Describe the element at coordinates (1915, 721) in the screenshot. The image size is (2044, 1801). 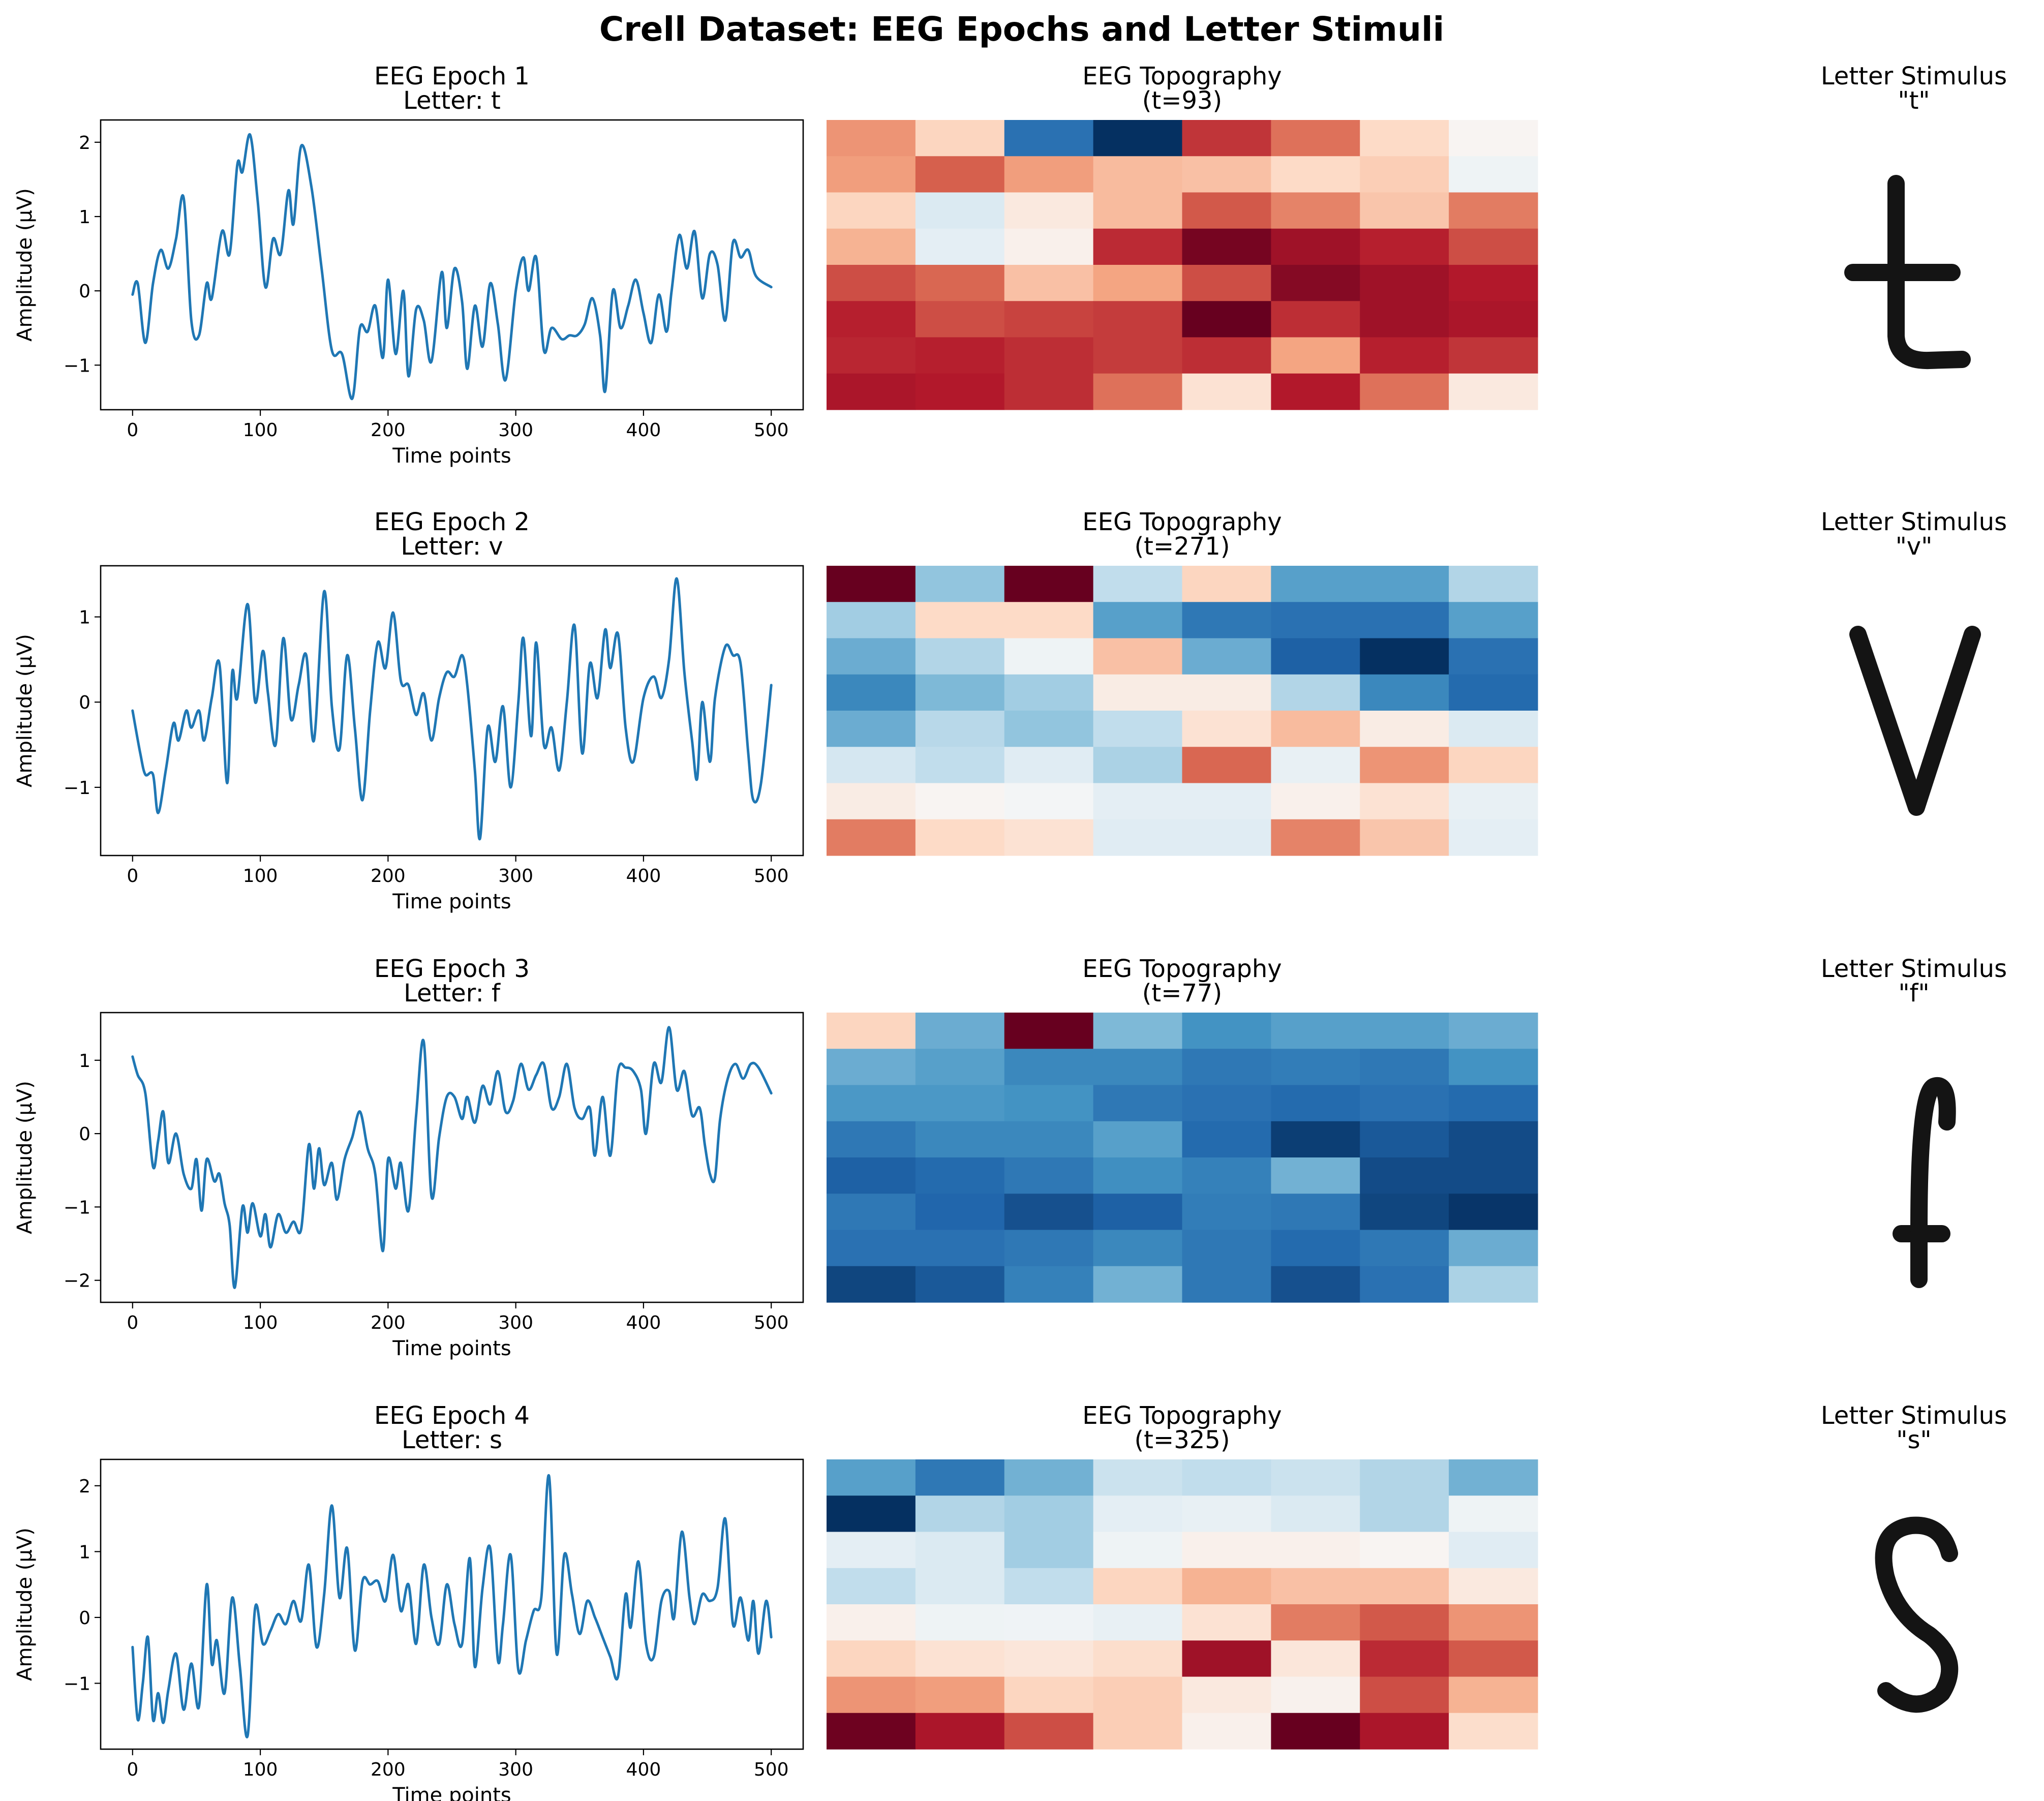
I see `letter-glyph-stroke` at that location.